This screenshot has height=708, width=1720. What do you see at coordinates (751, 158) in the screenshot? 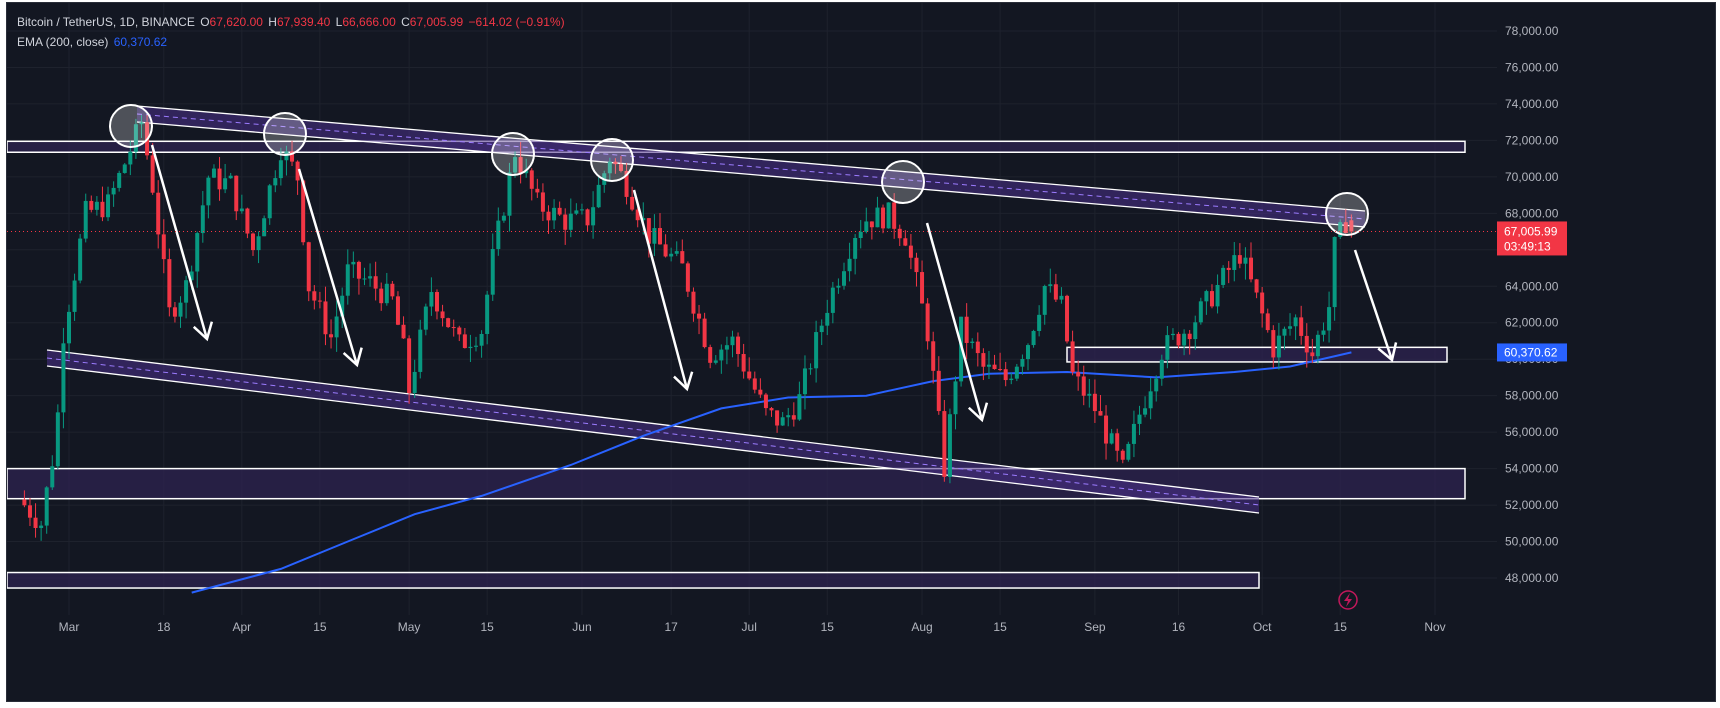
I see `channel-edge` at bounding box center [751, 158].